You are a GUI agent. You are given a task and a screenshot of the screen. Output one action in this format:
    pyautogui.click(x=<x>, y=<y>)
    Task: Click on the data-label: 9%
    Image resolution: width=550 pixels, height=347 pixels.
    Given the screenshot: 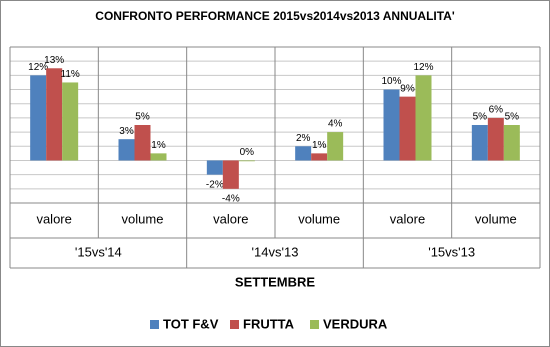 What is the action you would take?
    pyautogui.click(x=407, y=88)
    